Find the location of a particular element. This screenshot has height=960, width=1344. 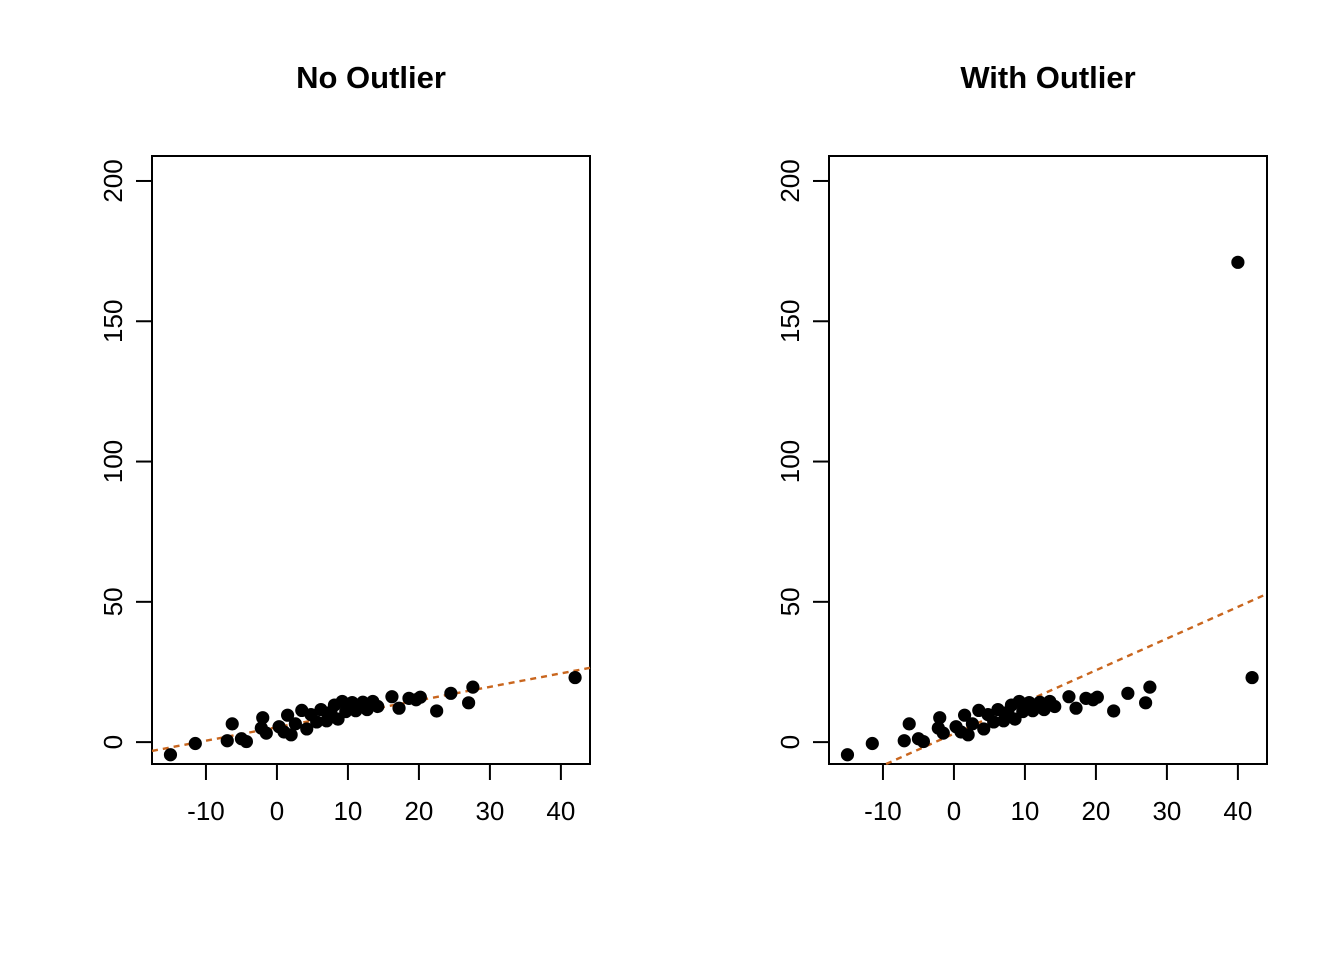

plot-title-with-outlier: With Outlier is located at coordinates (1047, 77).